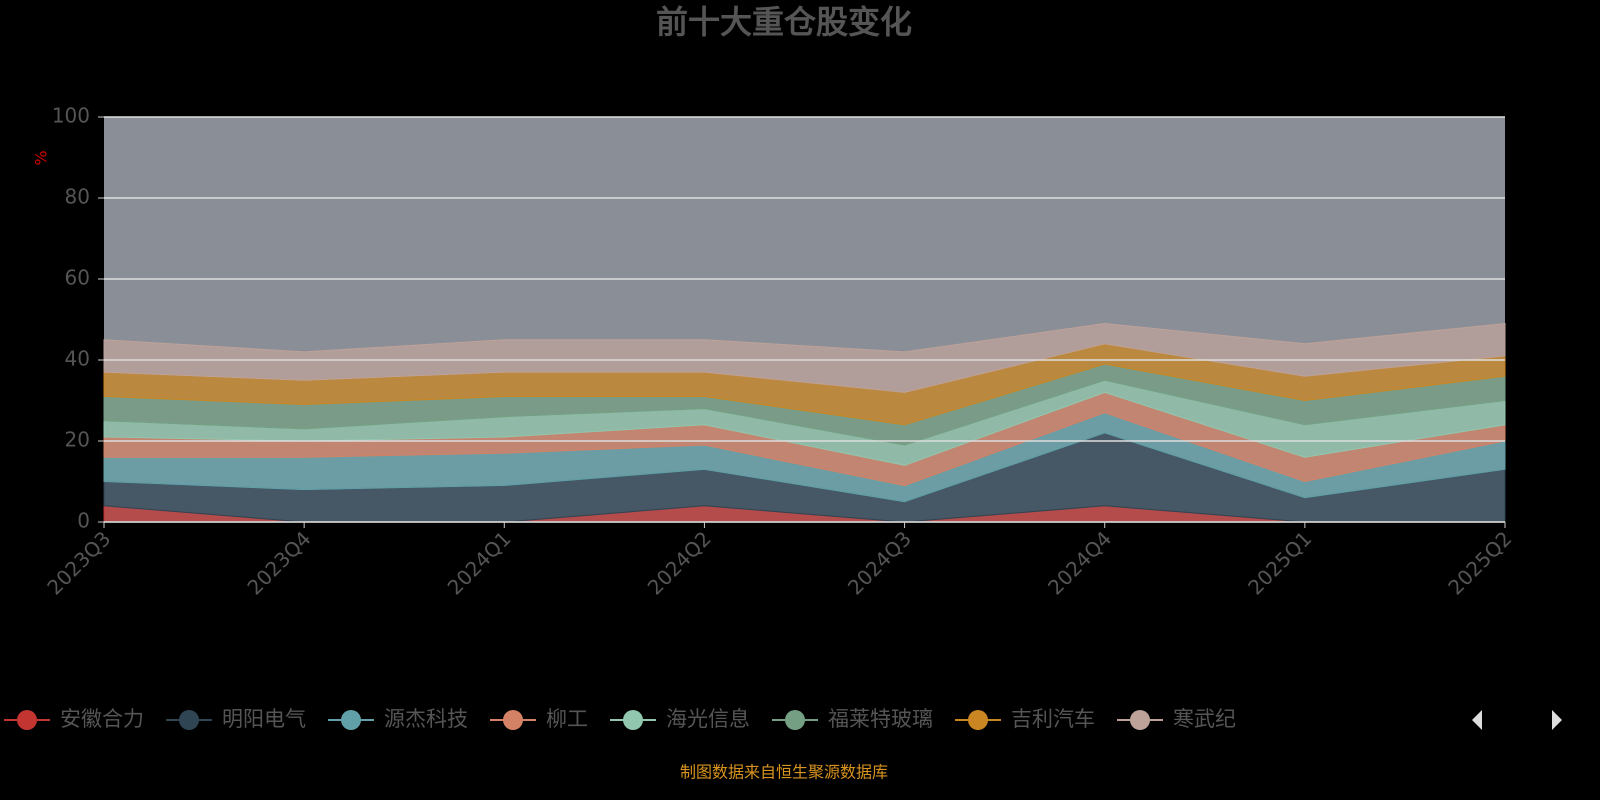 The height and width of the screenshot is (800, 1600). What do you see at coordinates (567, 719) in the screenshot?
I see `legend-label: 柳工` at bounding box center [567, 719].